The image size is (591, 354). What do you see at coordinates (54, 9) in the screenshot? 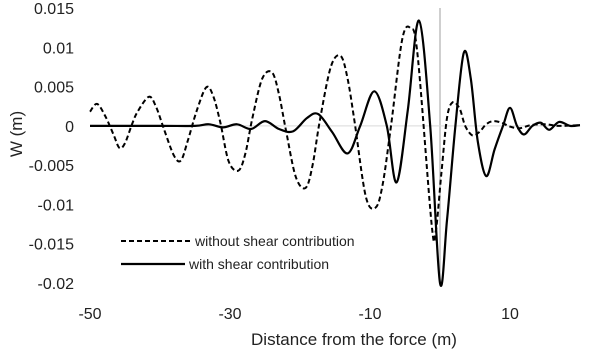
I see `y-tick-label: 0.015` at bounding box center [54, 9].